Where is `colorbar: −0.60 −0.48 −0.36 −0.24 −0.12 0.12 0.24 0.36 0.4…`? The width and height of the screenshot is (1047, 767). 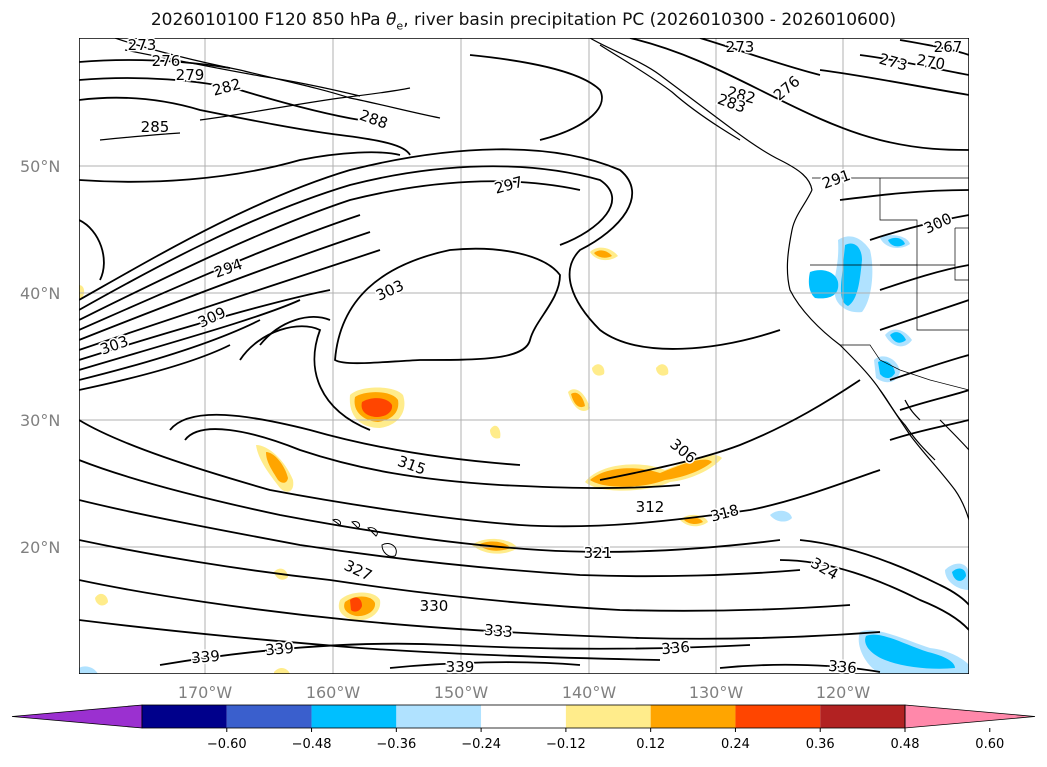
colorbar: −0.60 −0.48 −0.36 −0.24 −0.12 0.12 0.24 0.36 0.4… is located at coordinates (523, 728).